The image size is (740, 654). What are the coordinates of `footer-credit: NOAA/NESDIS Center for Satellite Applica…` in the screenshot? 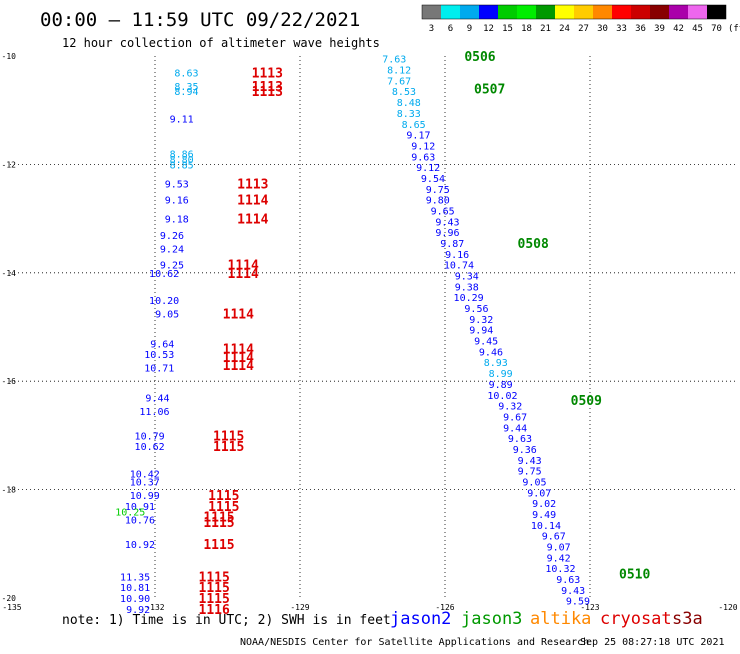 It's located at (414, 642).